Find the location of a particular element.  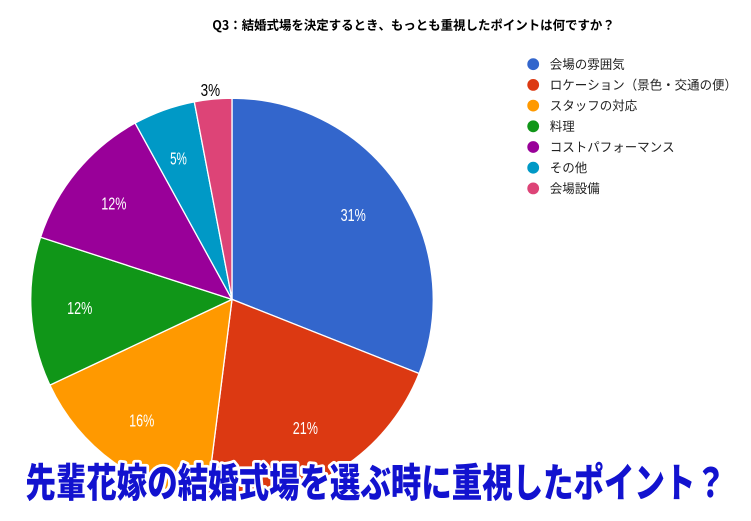

svg-text: 5% is located at coordinates (178, 159).